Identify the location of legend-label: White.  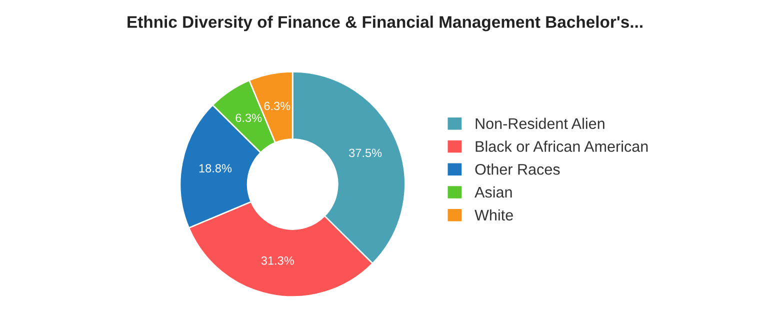
(493, 215).